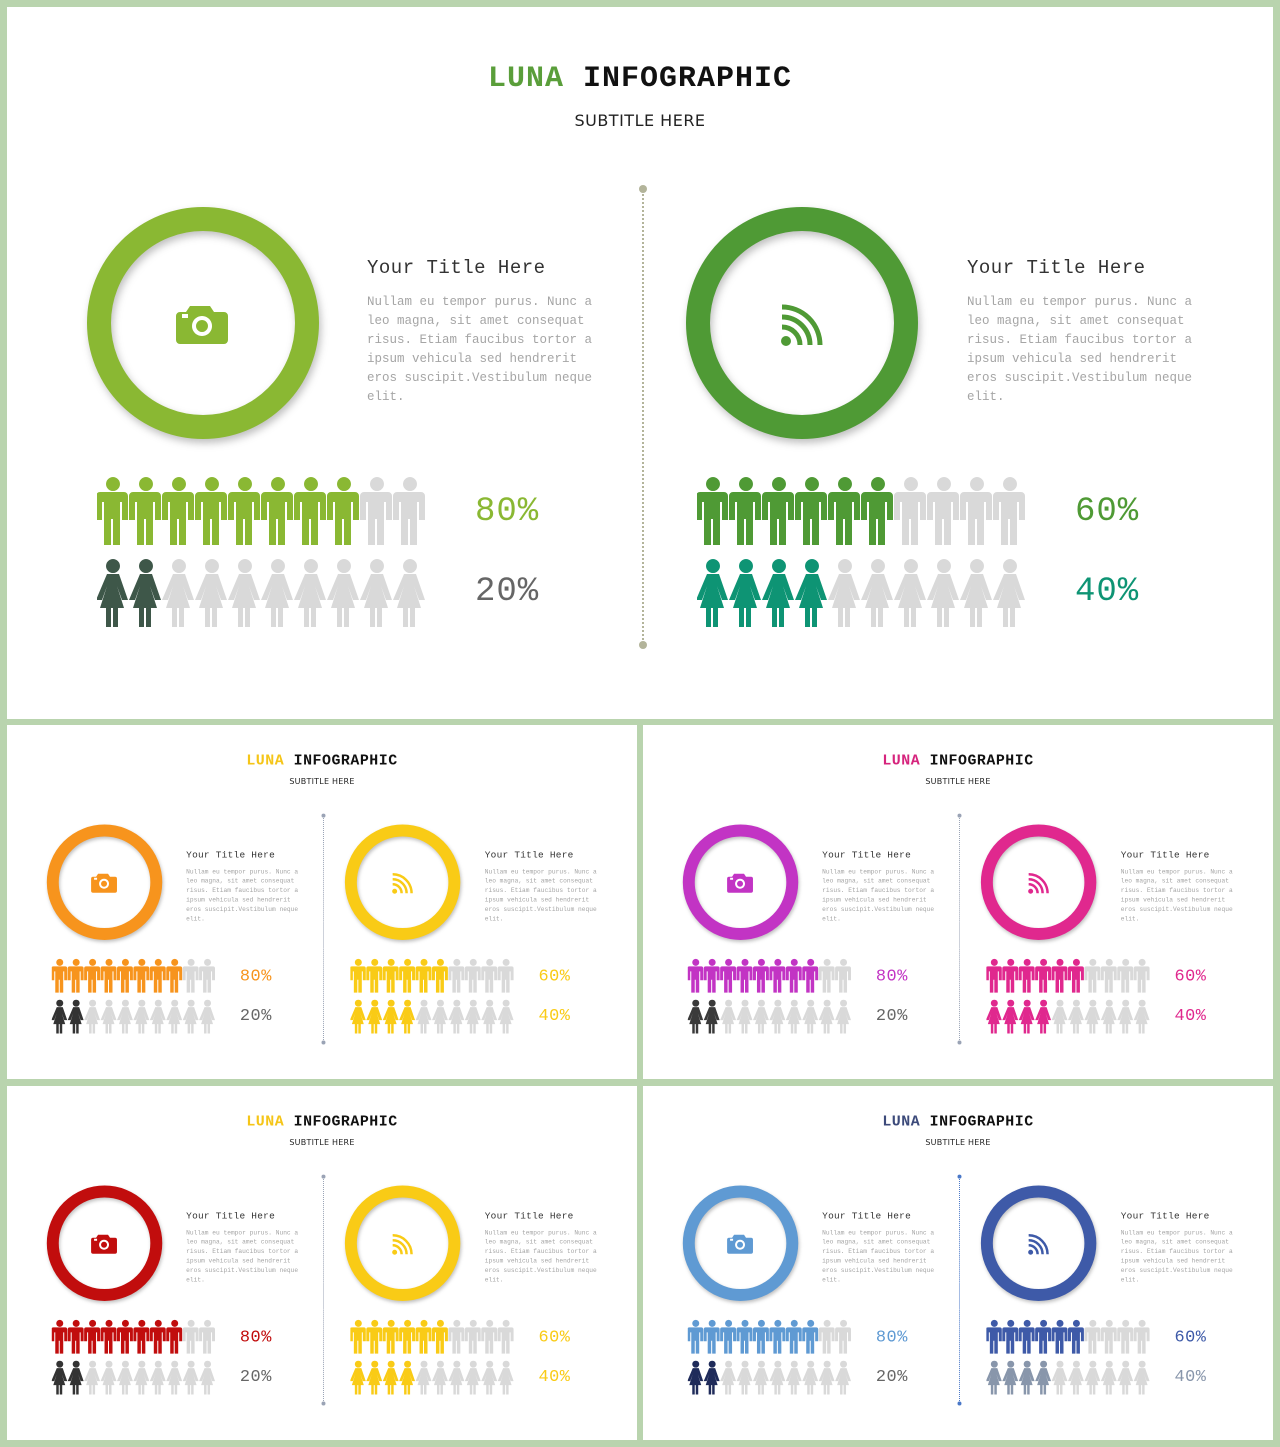  What do you see at coordinates (202, 322) in the screenshot?
I see `camera-icon` at bounding box center [202, 322].